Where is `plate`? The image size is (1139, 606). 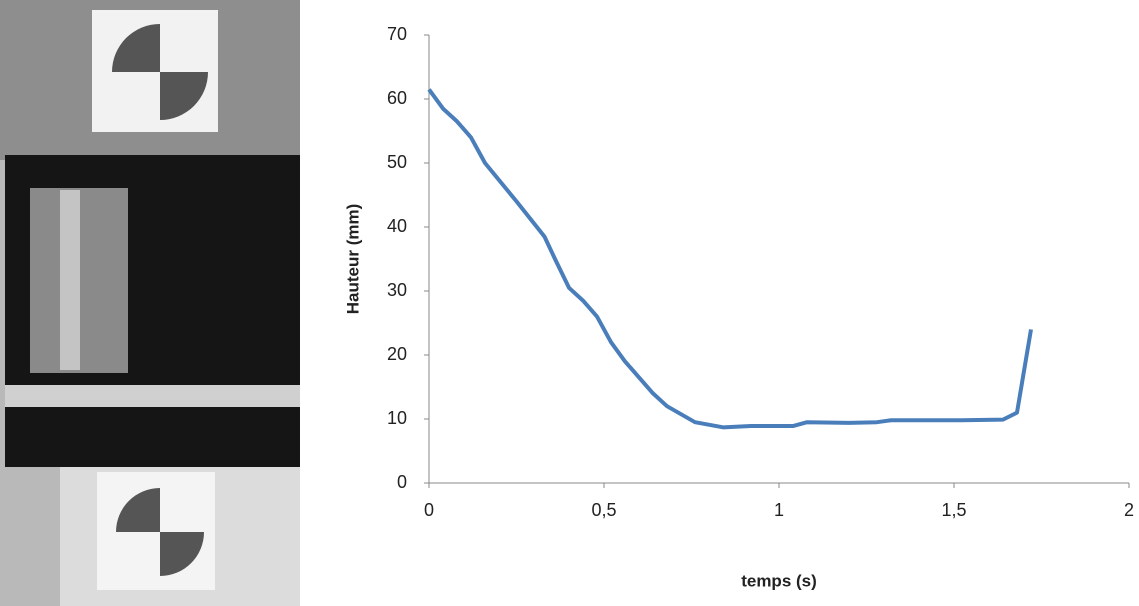 plate is located at coordinates (152, 396).